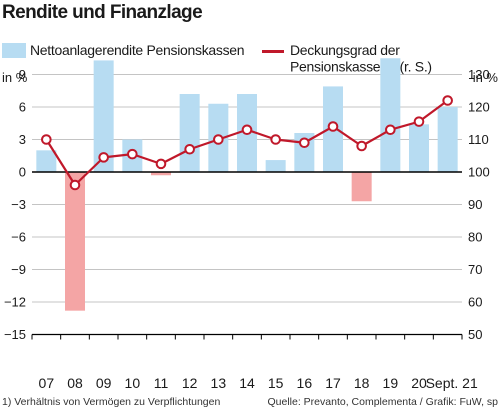  What do you see at coordinates (75, 383) in the screenshot?
I see `x-tick-label: 08` at bounding box center [75, 383].